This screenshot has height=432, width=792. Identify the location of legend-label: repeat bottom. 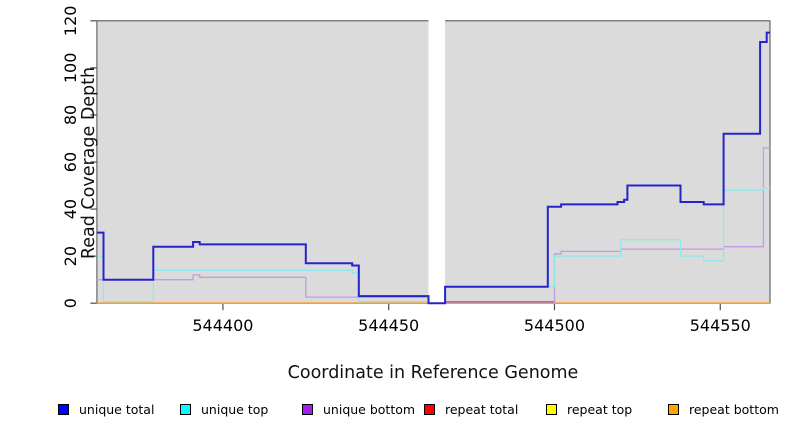
(734, 409).